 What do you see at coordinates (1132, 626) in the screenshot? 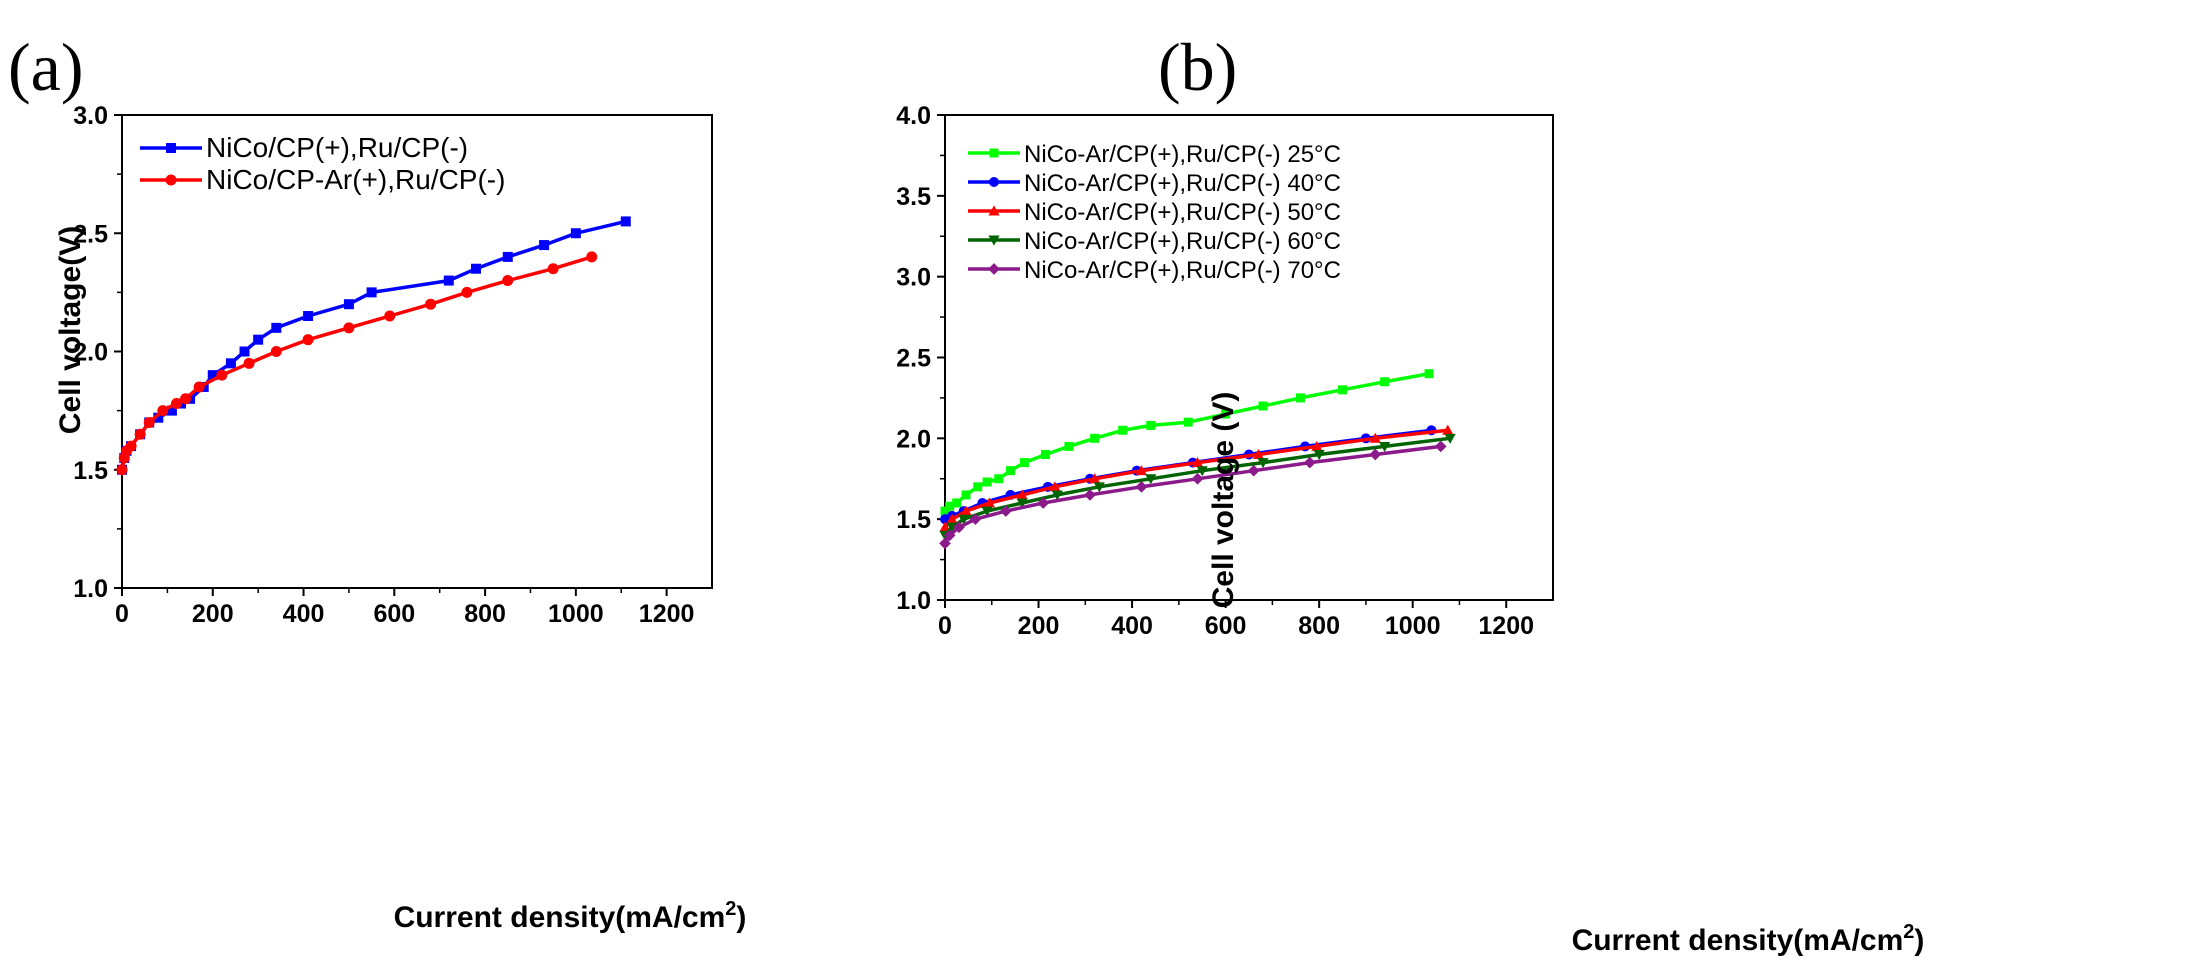
I see `x-tick-label: 400` at bounding box center [1132, 626].